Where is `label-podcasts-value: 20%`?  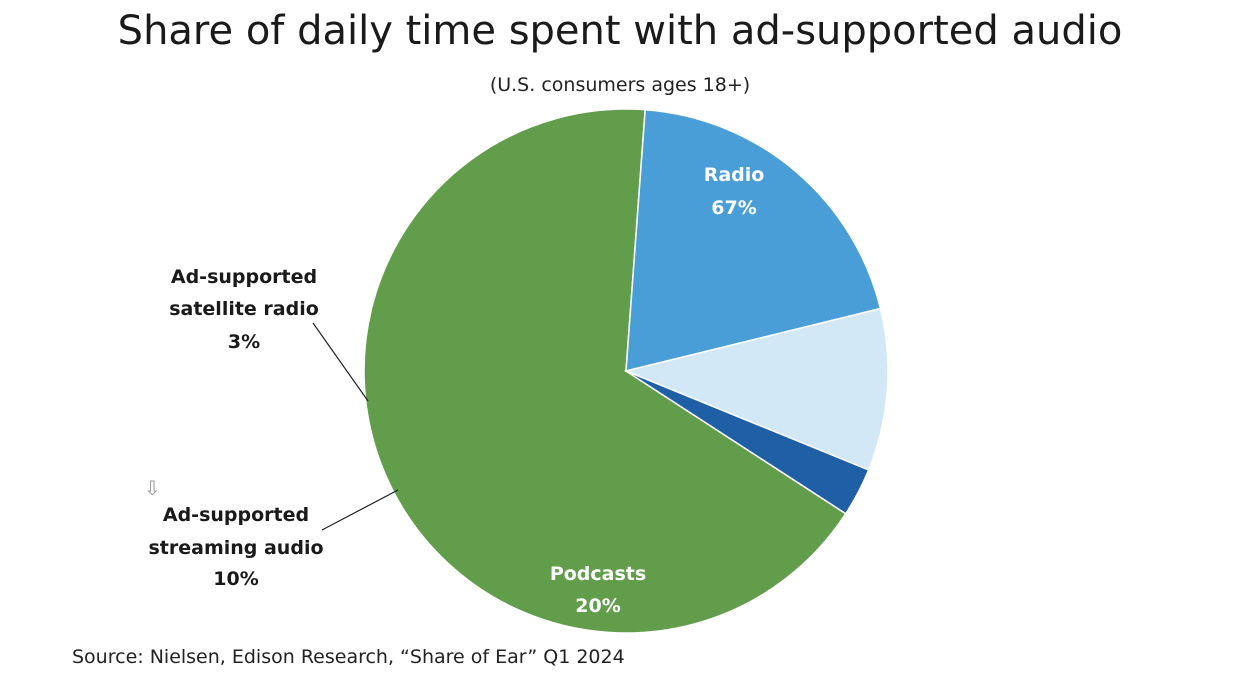 label-podcasts-value: 20% is located at coordinates (597, 606).